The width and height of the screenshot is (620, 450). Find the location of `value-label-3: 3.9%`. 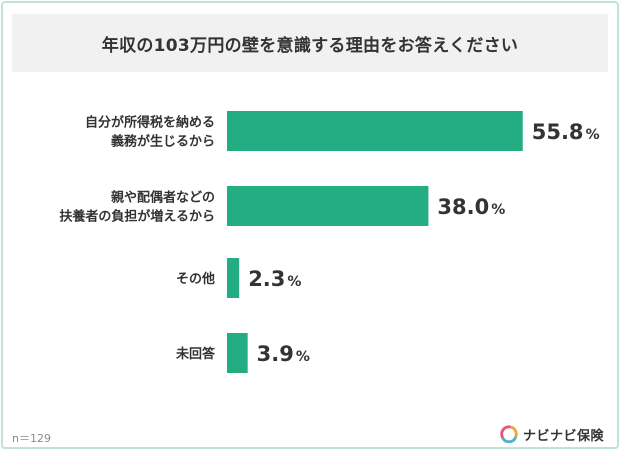

value-label-3: 3.9% is located at coordinates (283, 354).